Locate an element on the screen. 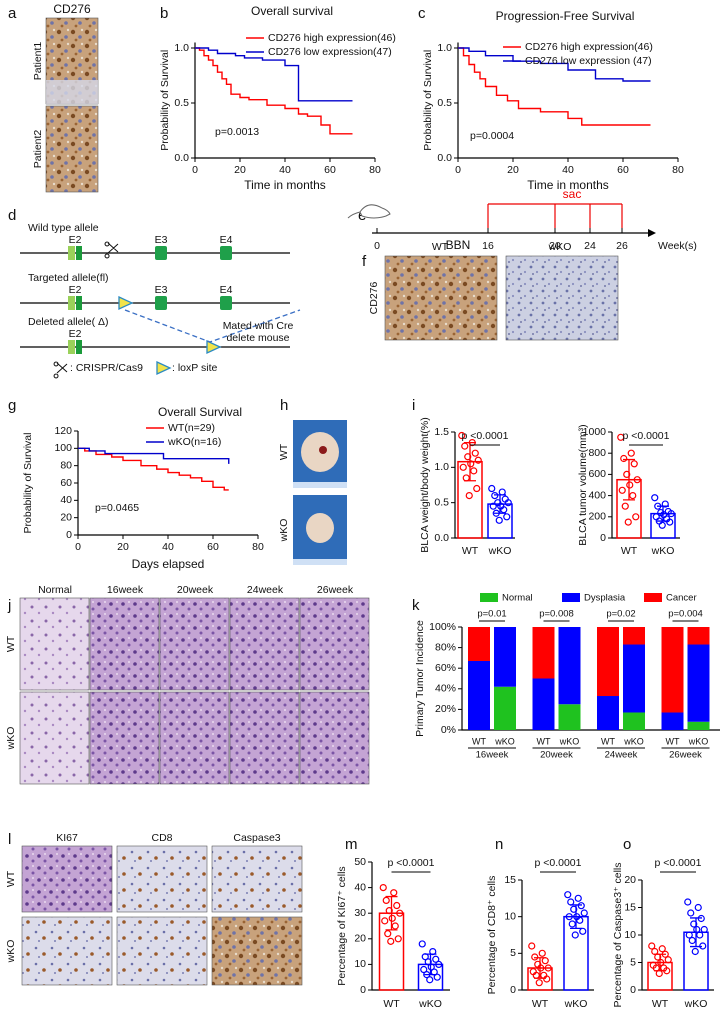  y-tick-label: 0.5 is located at coordinates (181, 103).